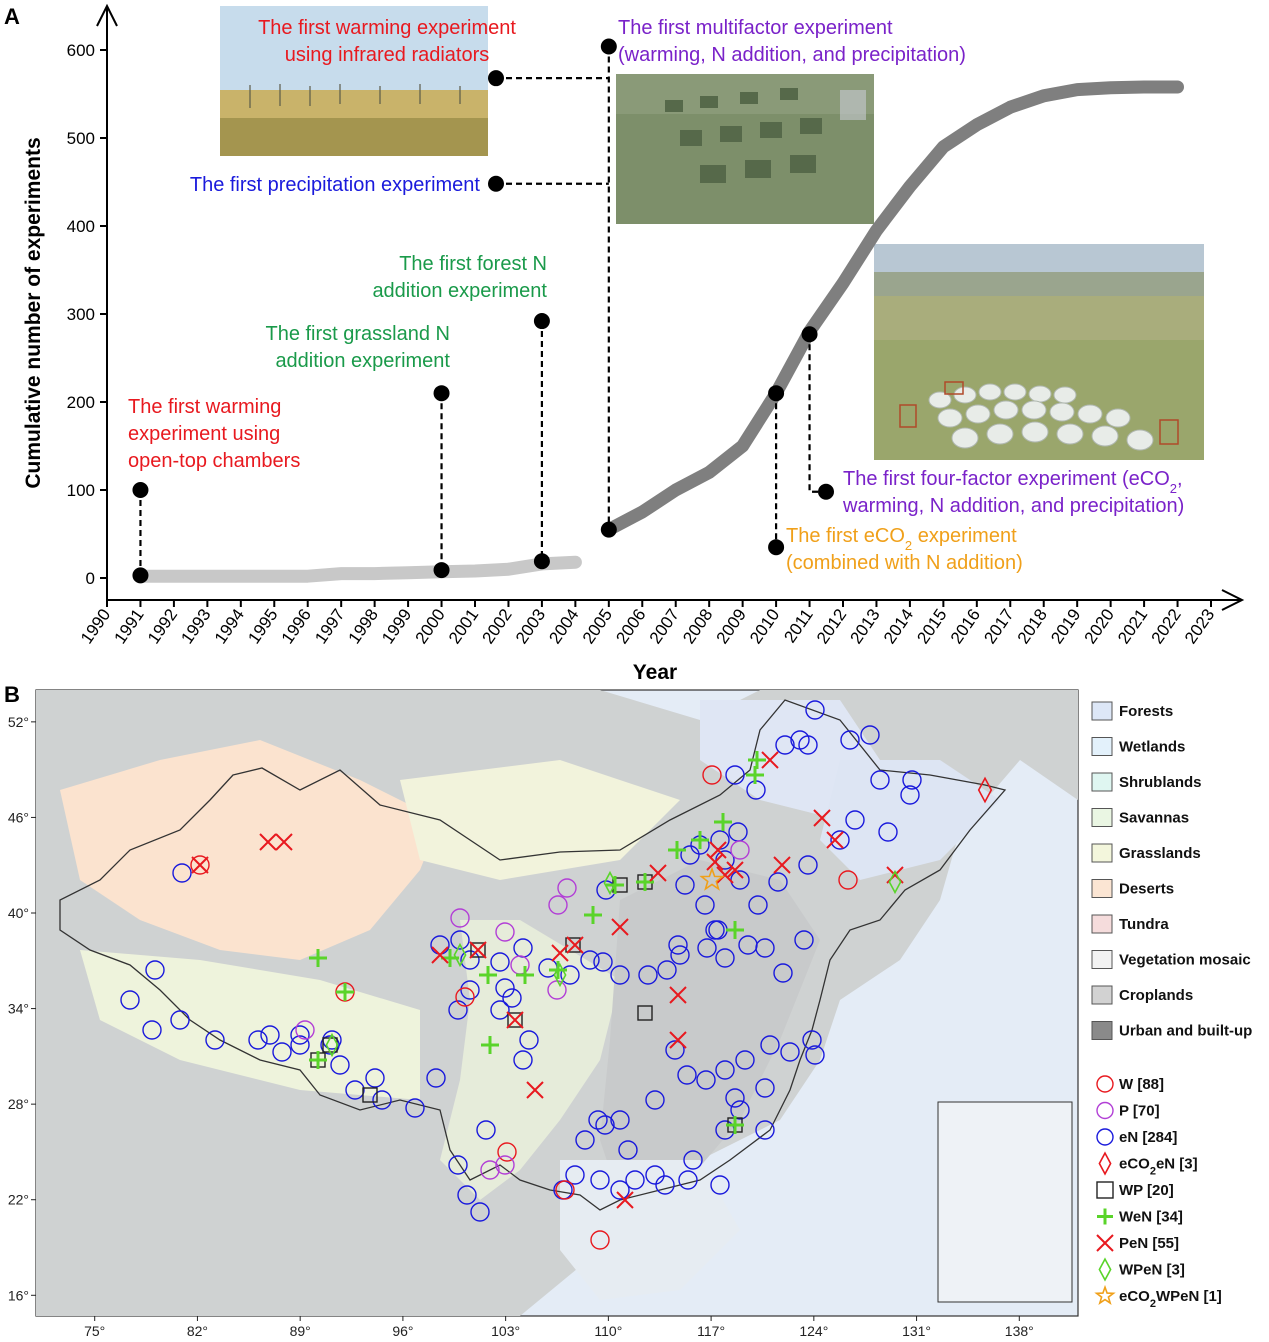 The height and width of the screenshot is (1342, 1269). I want to click on y-tick-label: 200, so click(81, 402).